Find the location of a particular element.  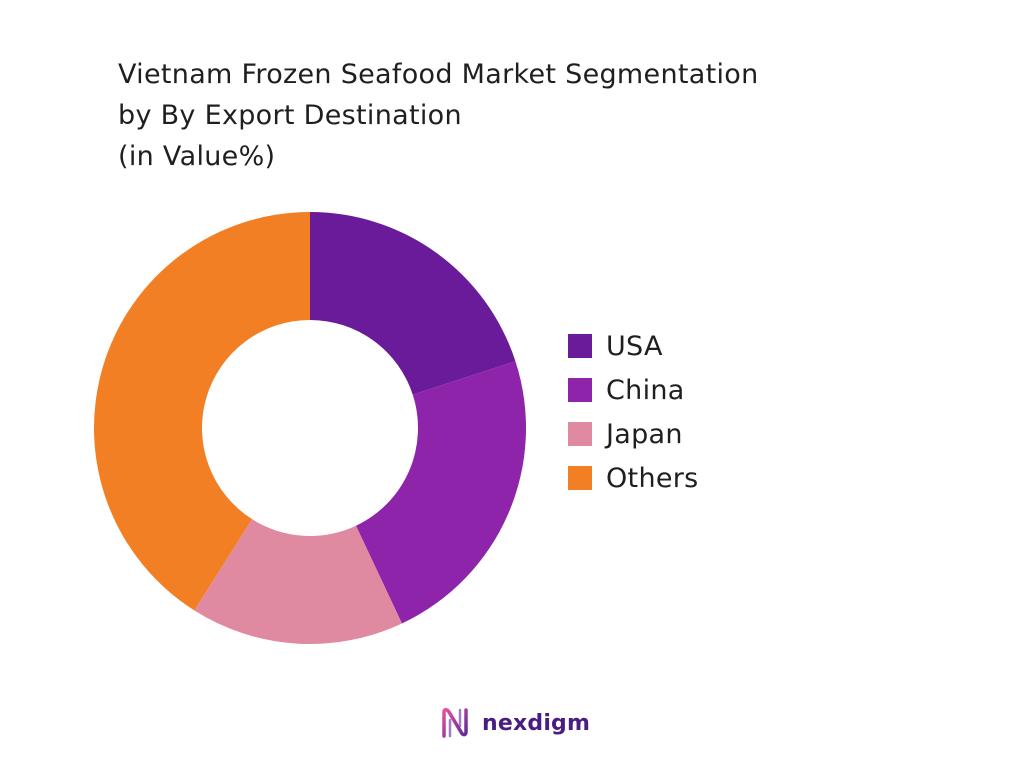

slice-usa is located at coordinates (413, 303).